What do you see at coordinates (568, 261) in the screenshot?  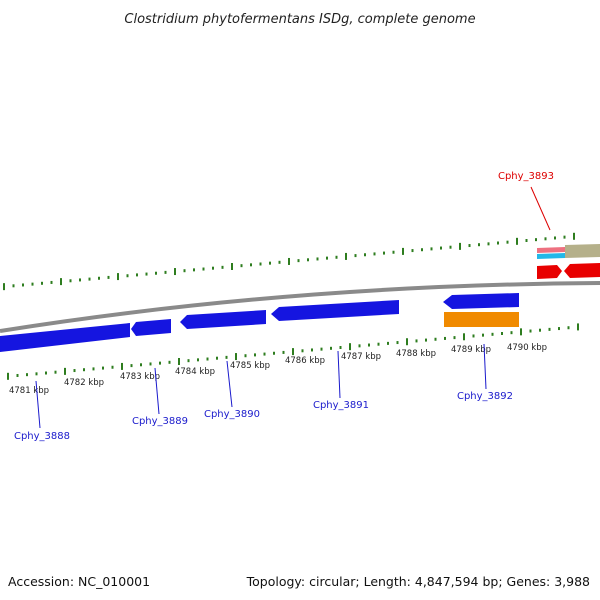 I see `feature-track-upper` at bounding box center [568, 261].